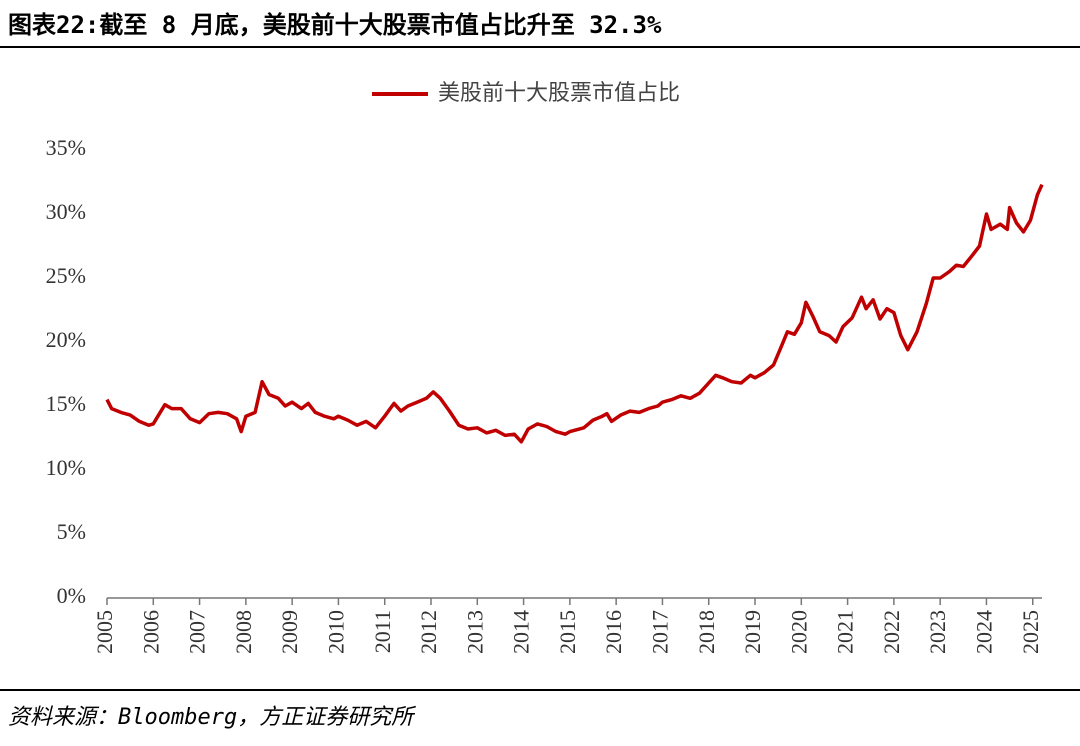 This screenshot has width=1080, height=746. What do you see at coordinates (428, 632) in the screenshot?
I see `x-tick-label: 2012` at bounding box center [428, 632].